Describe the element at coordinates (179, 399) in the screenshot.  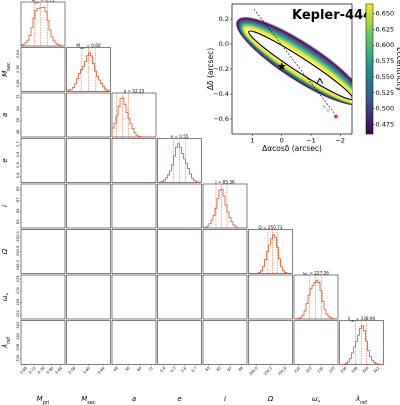
I see `x-axis-label: e` at that location.